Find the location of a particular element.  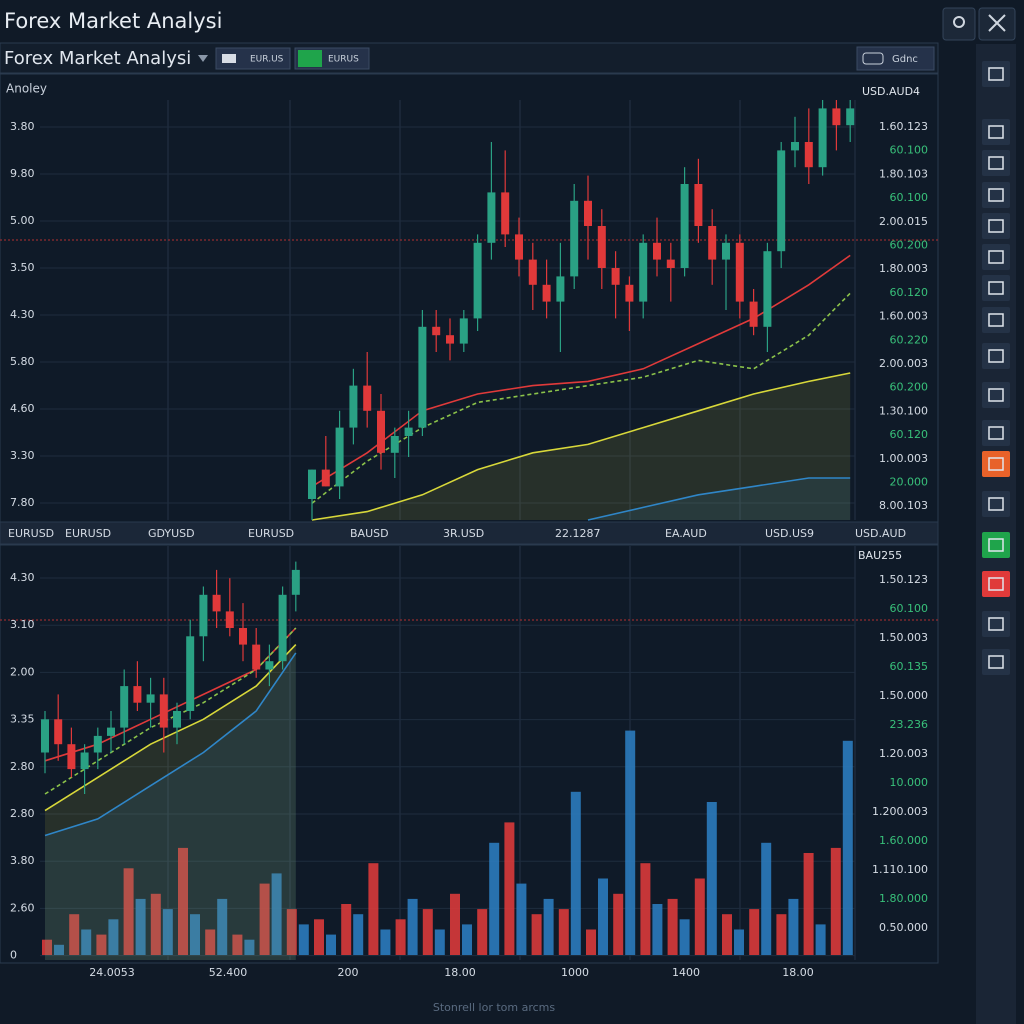

axis-label: 2.60 is located at coordinates (22, 907).